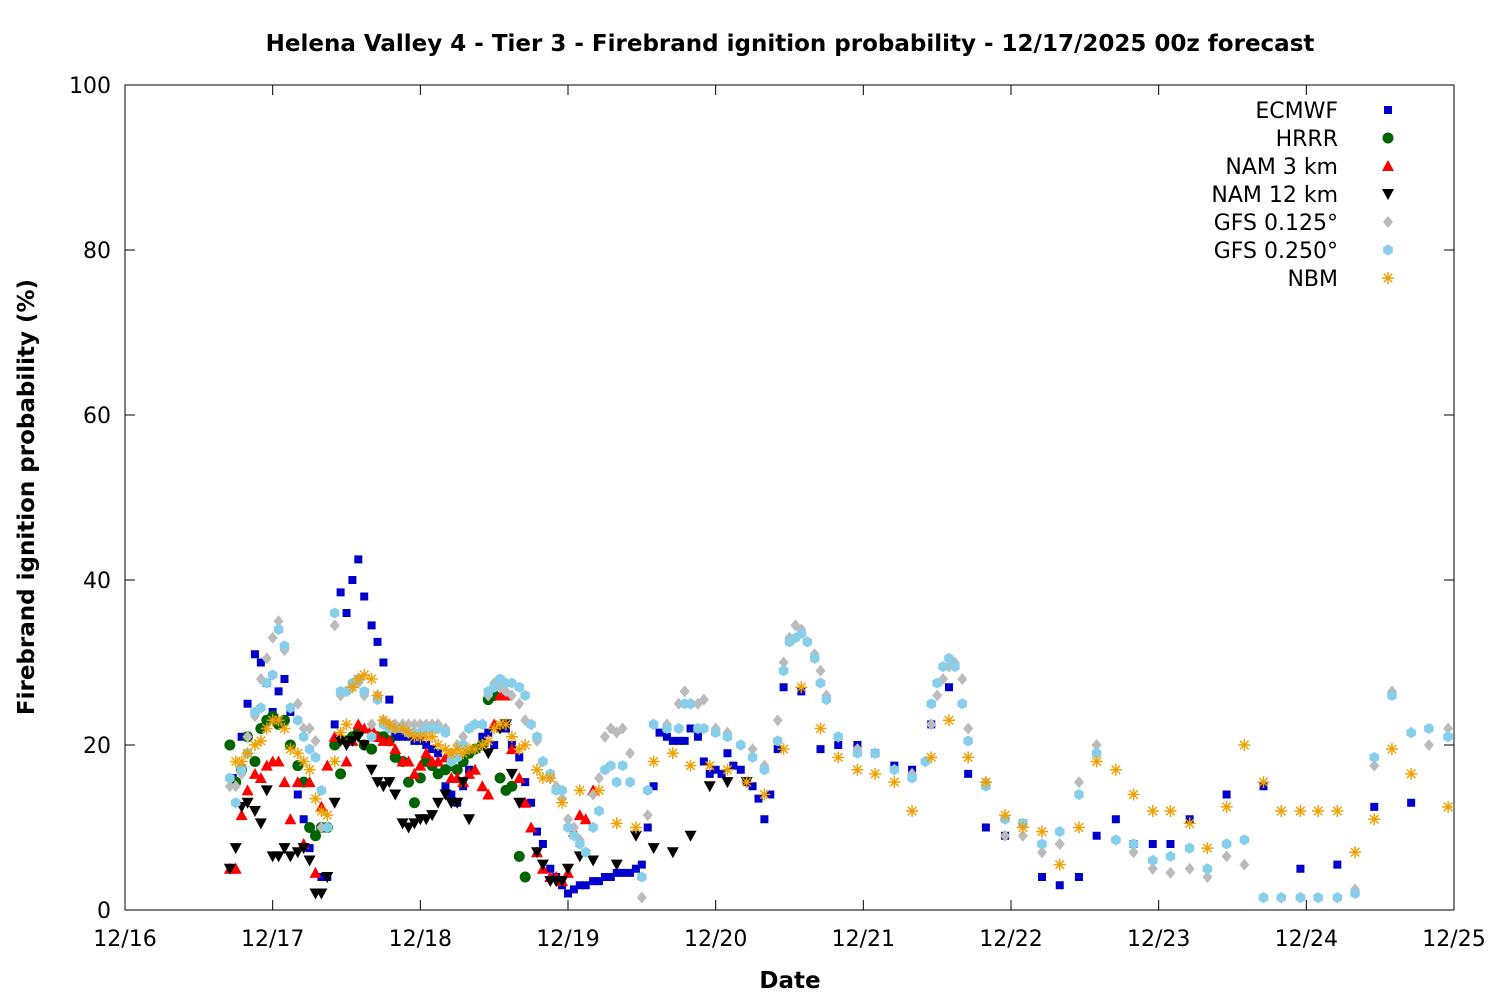 Image resolution: width=1500 pixels, height=1000 pixels. What do you see at coordinates (1306, 939) in the screenshot?
I see `x-tick-label: 12/24` at bounding box center [1306, 939].